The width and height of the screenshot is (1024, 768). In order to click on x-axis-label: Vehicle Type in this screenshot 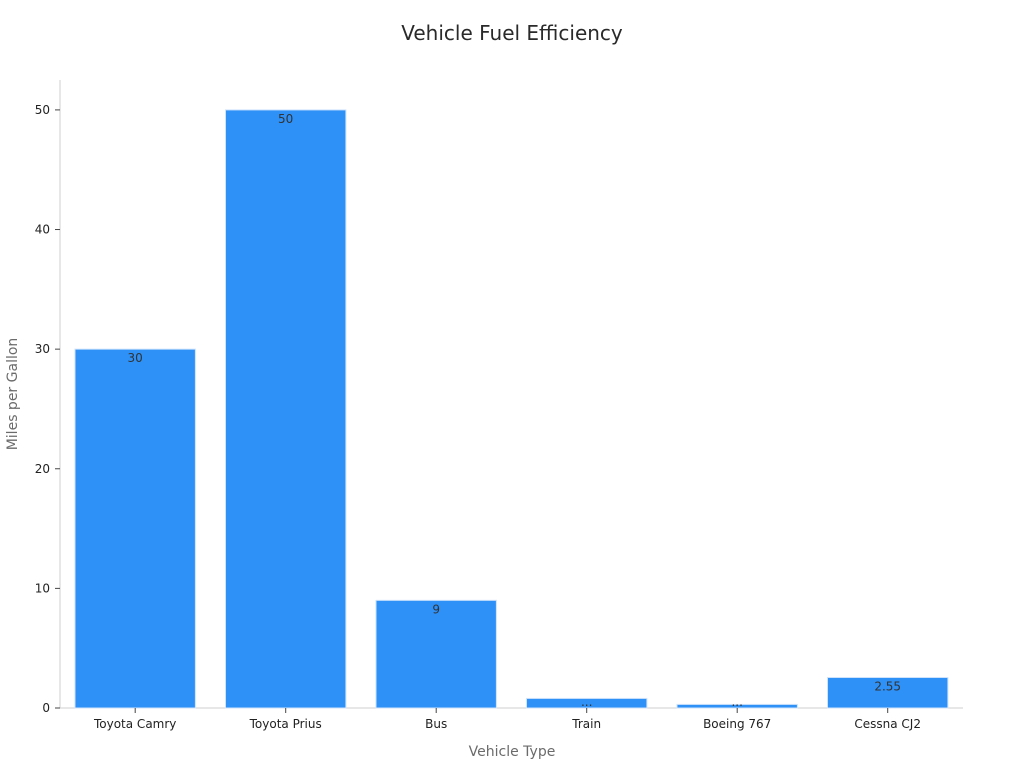, I will do `click(512, 752)`.